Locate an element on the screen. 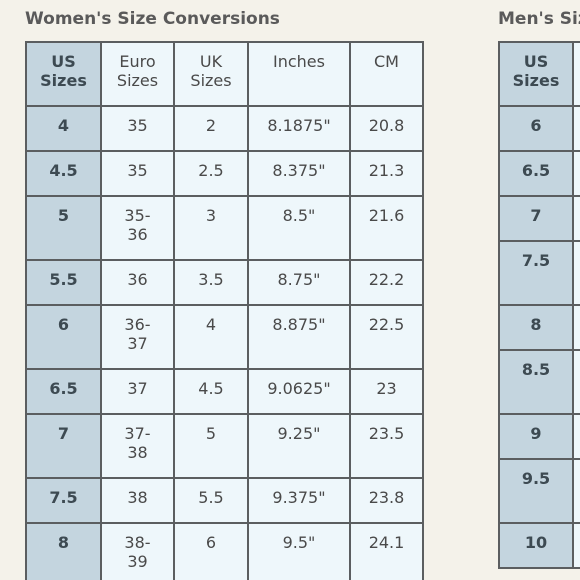 Image resolution: width=580 pixels, height=580 pixels. table-row: 6 is located at coordinates (539, 128).